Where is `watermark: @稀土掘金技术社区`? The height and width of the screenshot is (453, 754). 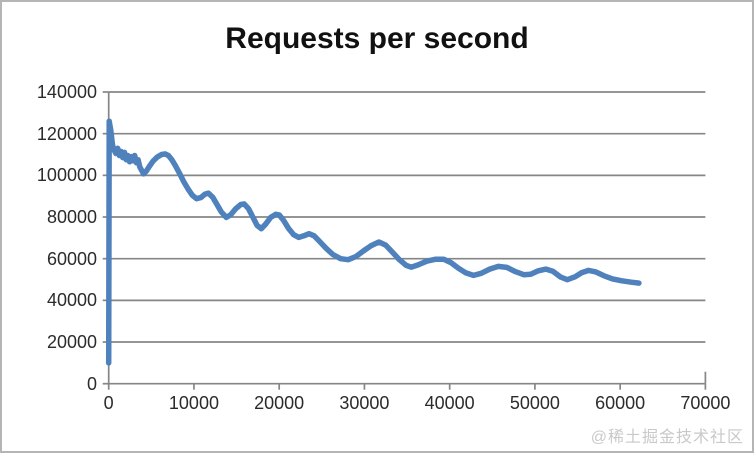
watermark: @稀土掘金技术社区 is located at coordinates (667, 437).